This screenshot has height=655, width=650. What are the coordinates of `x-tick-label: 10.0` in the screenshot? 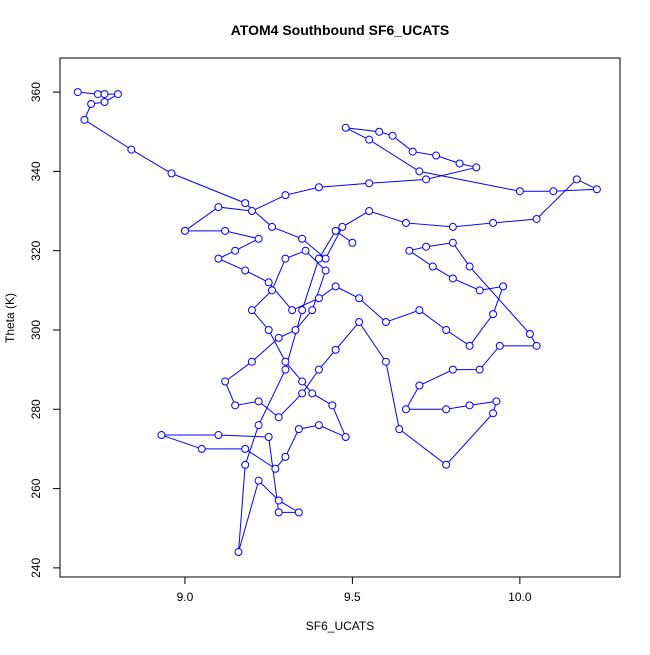 It's located at (520, 597).